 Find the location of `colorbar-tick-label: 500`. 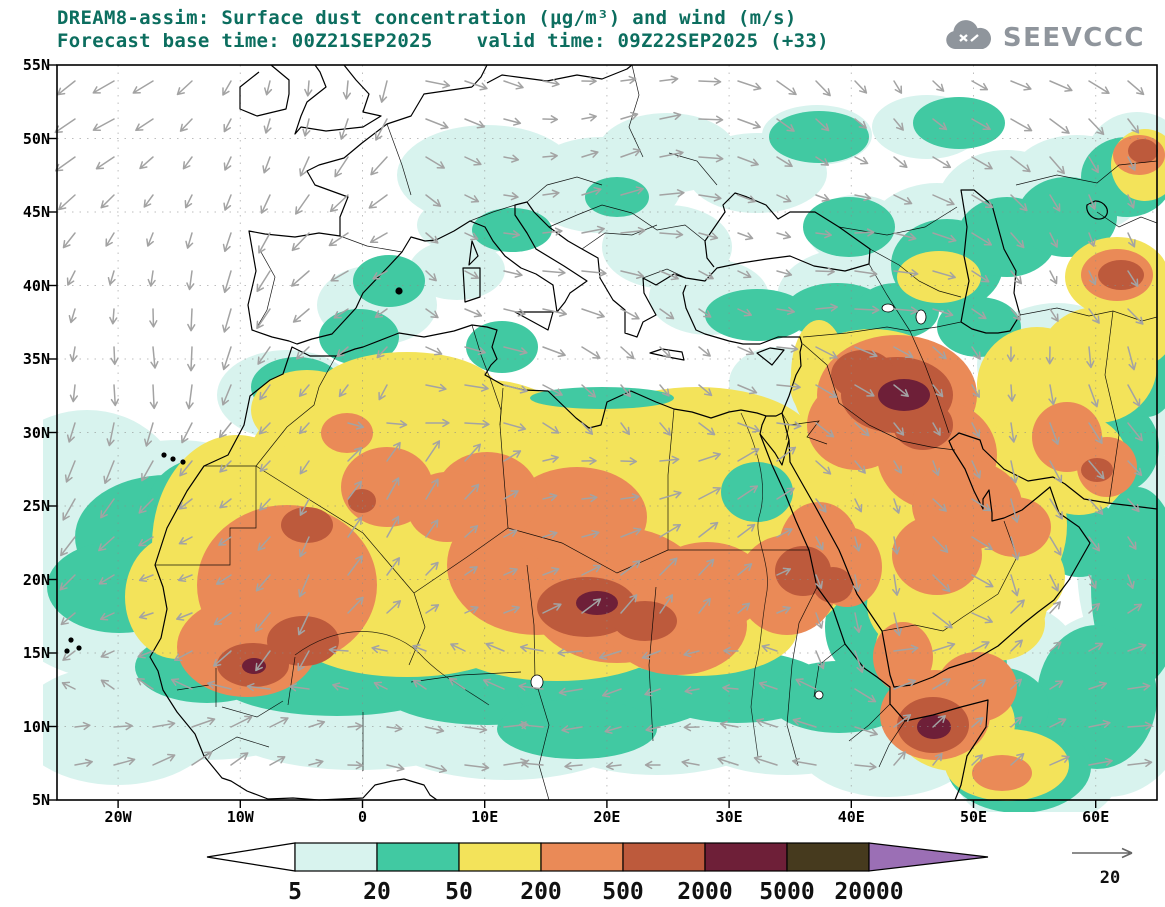

colorbar-tick-label: 500 is located at coordinates (623, 892).